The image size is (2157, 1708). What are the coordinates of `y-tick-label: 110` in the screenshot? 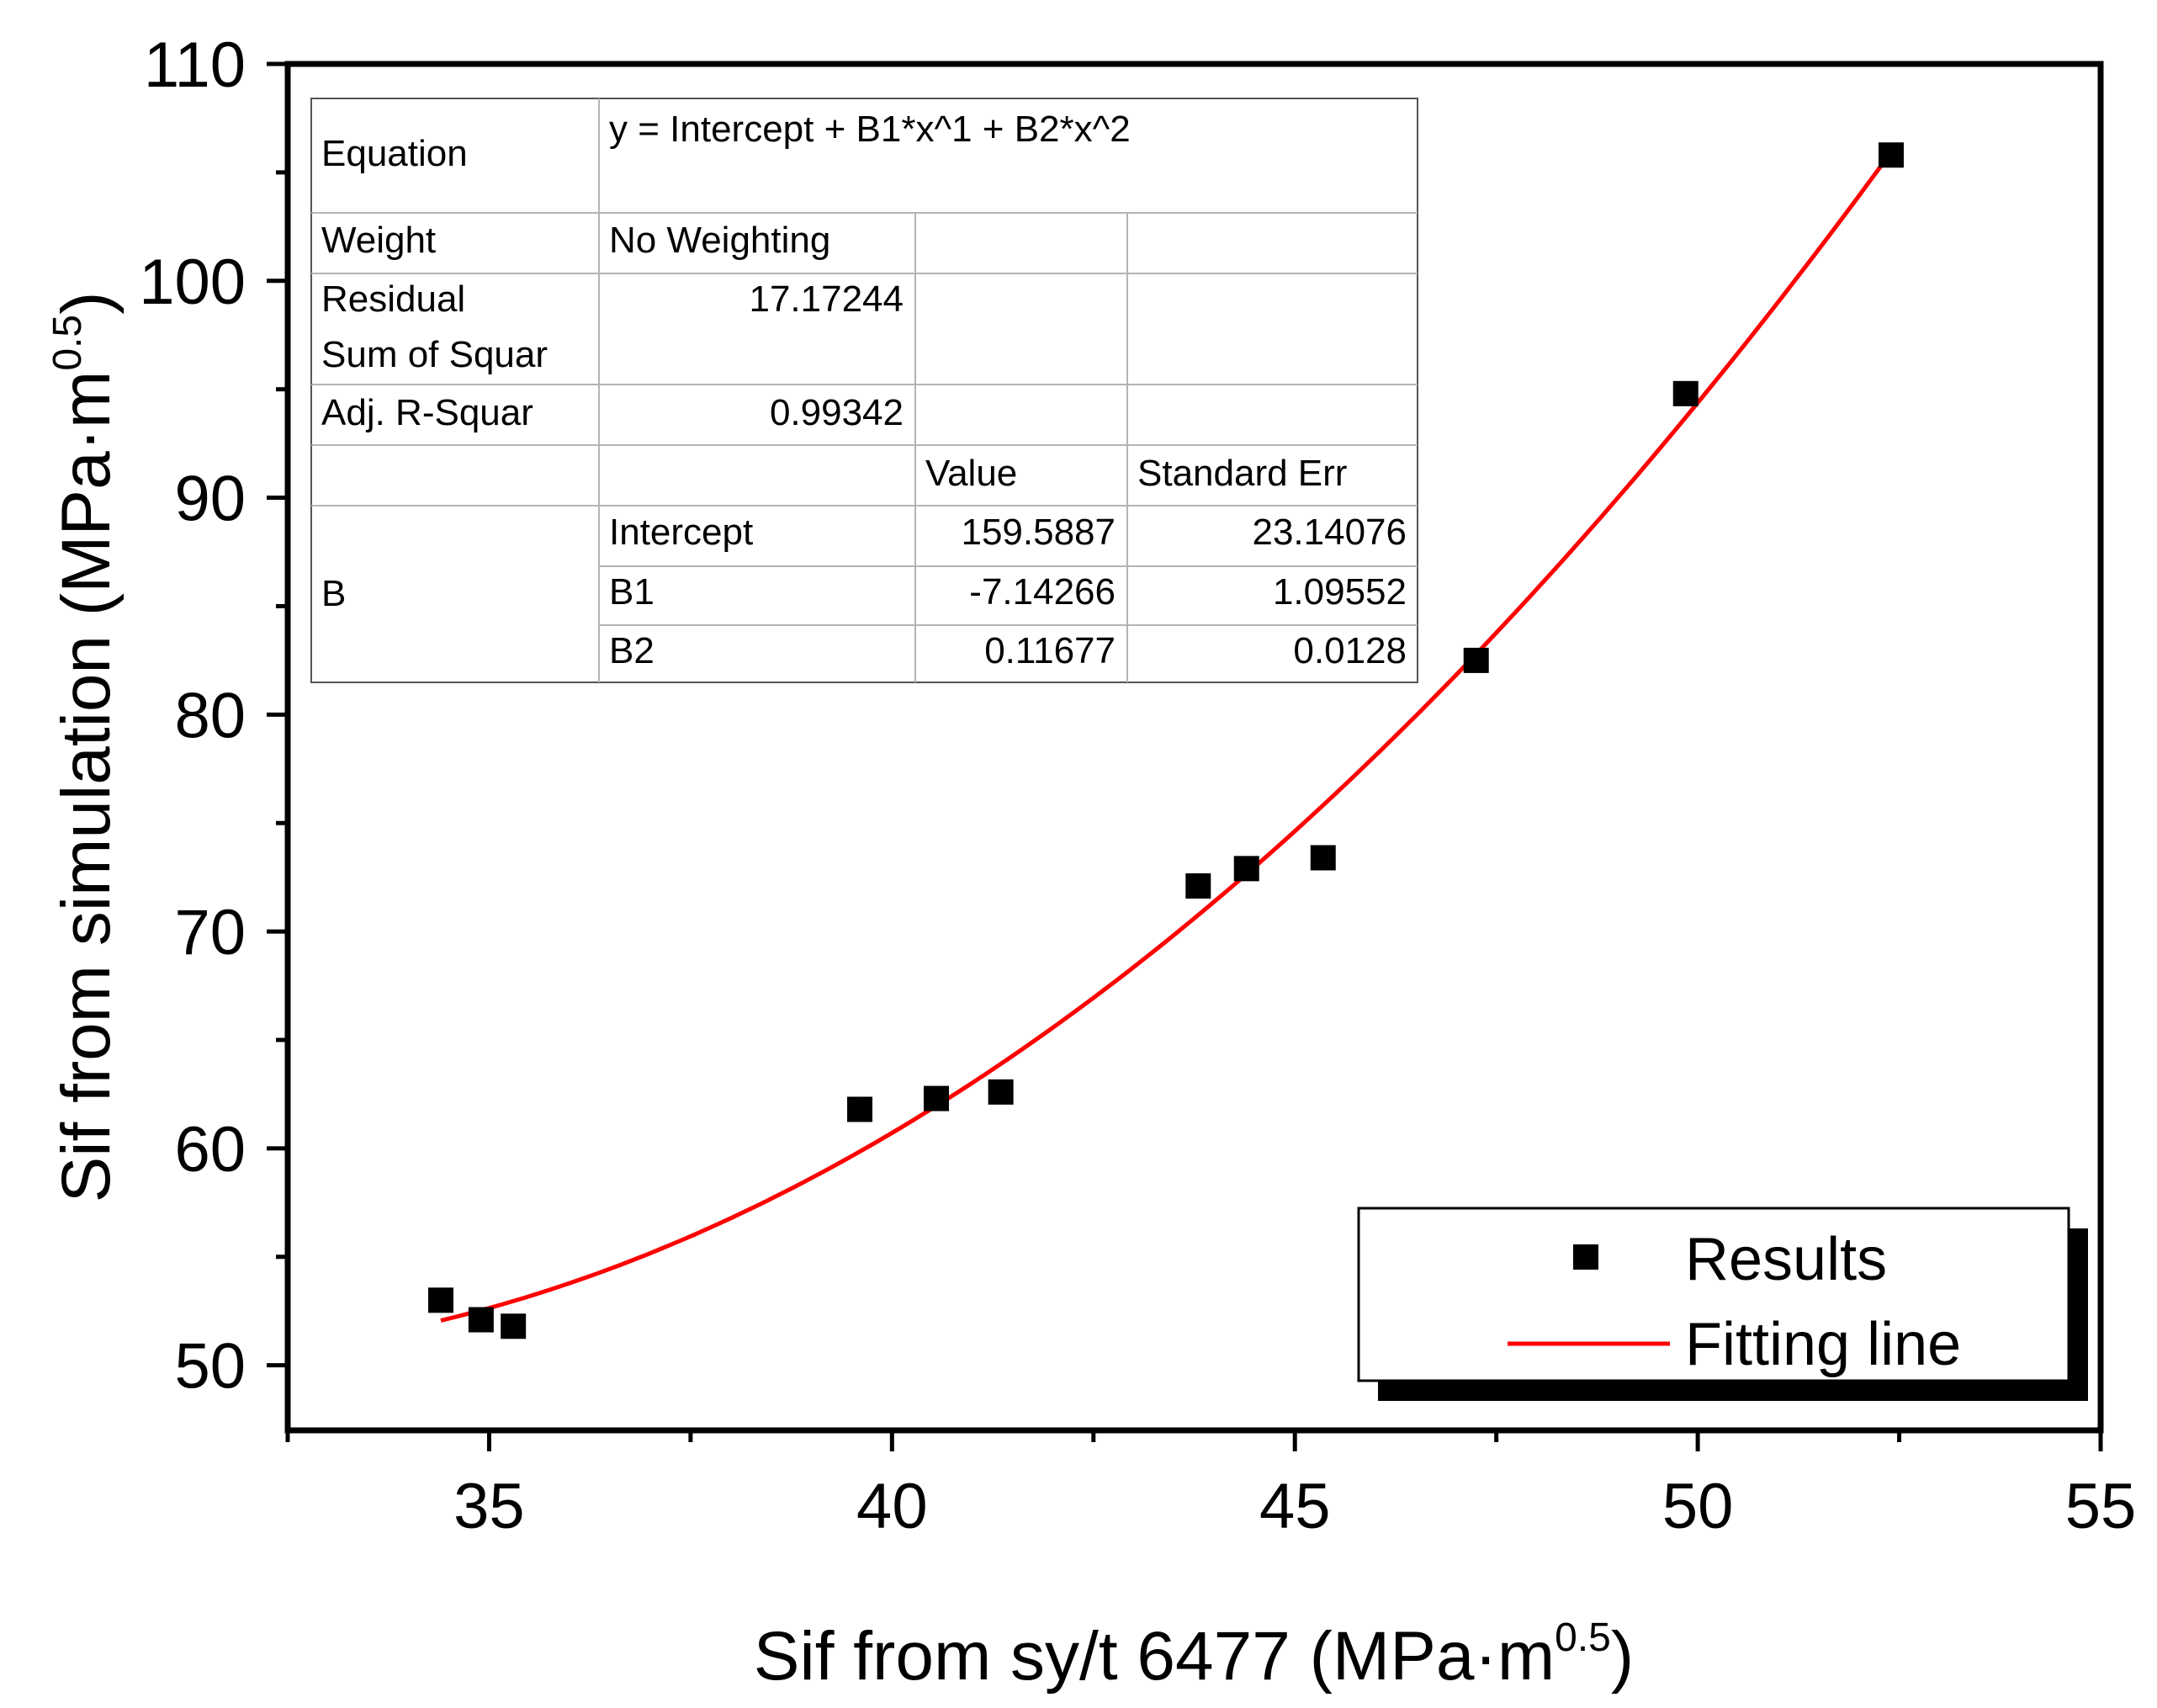 It's located at (195, 65).